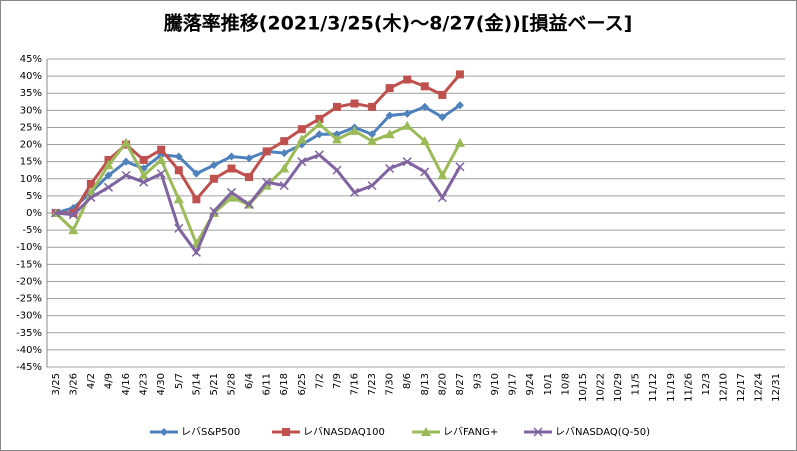 This screenshot has width=797, height=451. I want to click on x-tick-label: 10/8, so click(565, 384).